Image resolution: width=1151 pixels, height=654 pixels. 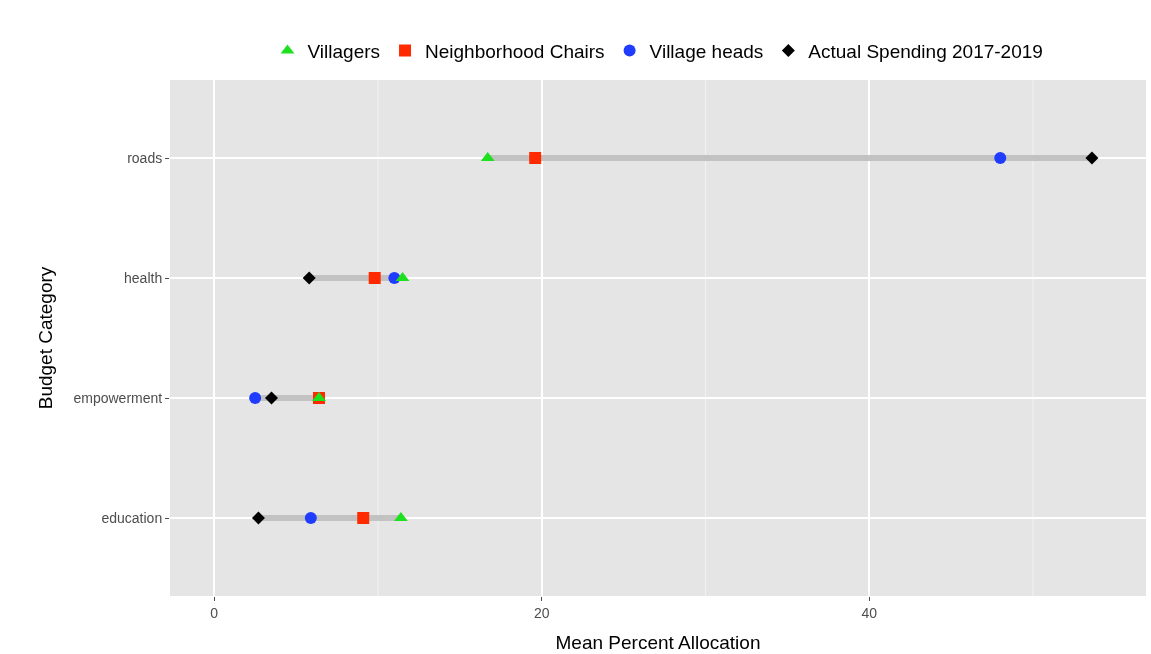 I want to click on y-tick-label: empowerment, so click(x=118, y=397).